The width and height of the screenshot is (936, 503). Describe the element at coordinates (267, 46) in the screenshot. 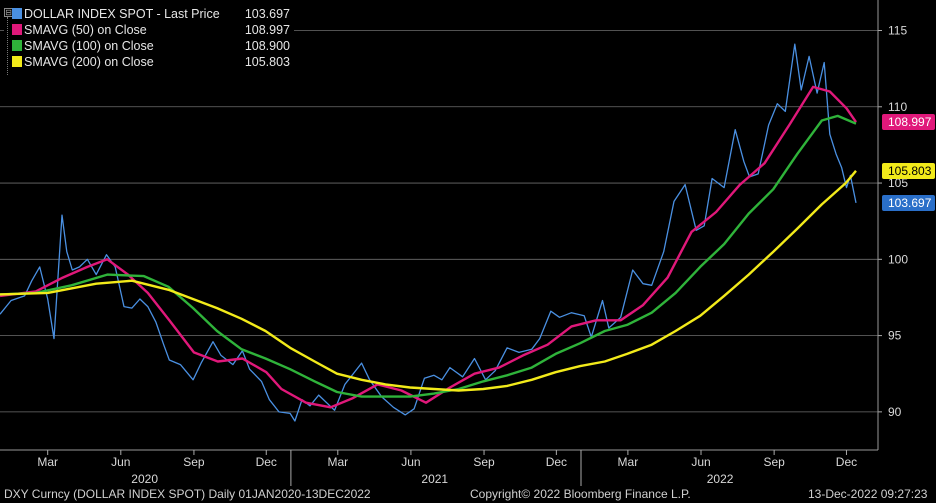

I see `legend-value: 108.900` at that location.